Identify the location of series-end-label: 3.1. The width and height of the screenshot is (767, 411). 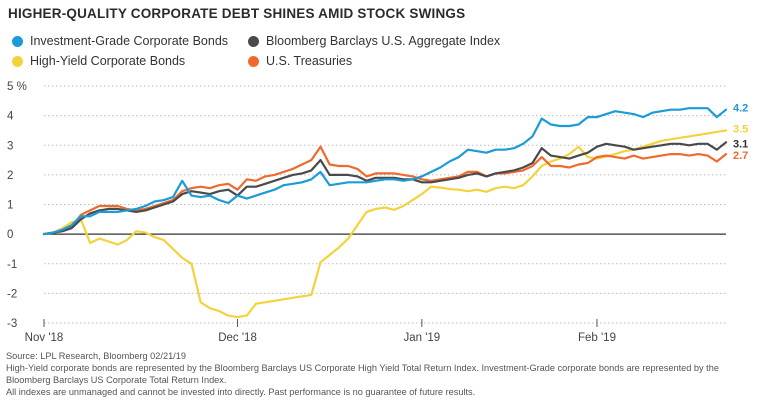
(740, 144).